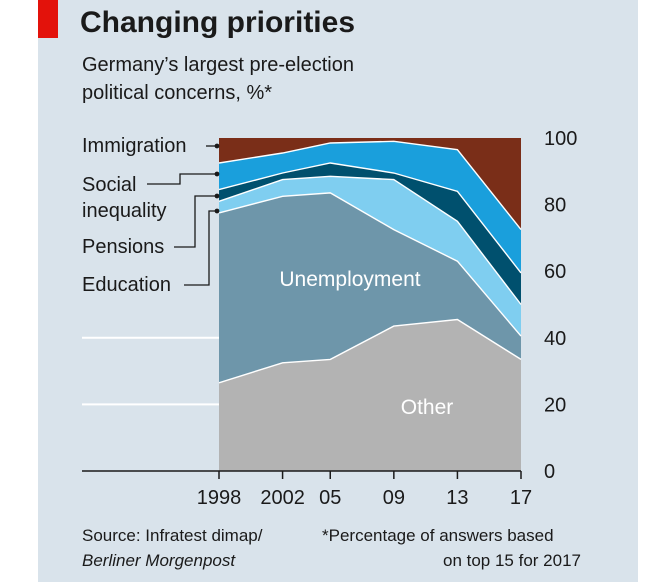 The height and width of the screenshot is (582, 663). Describe the element at coordinates (217, 196) in the screenshot. I see `leader-dot-pensions` at that location.